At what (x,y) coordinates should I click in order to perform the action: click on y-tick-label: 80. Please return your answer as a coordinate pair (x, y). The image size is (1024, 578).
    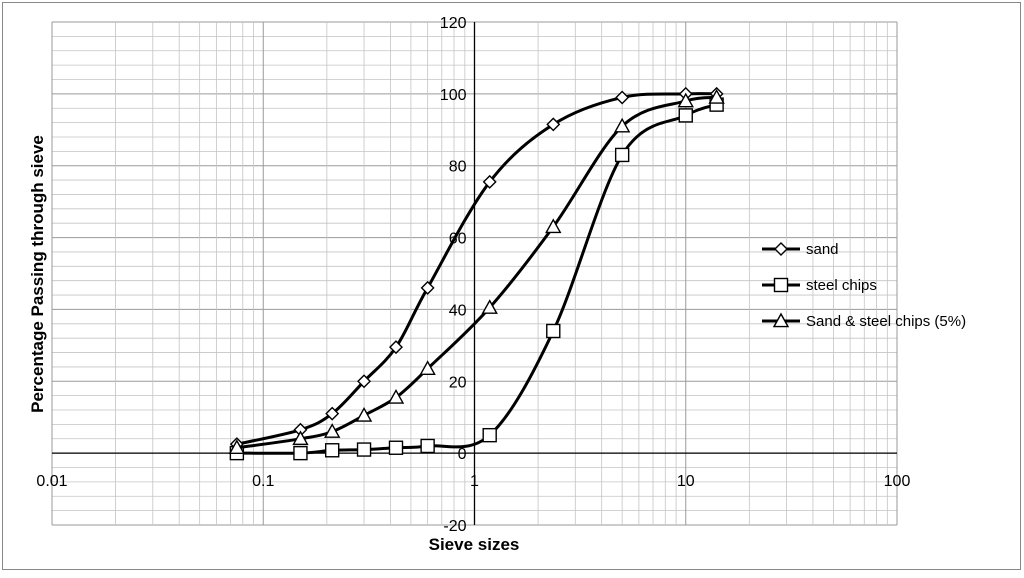
    Looking at the image, I should click on (458, 167).